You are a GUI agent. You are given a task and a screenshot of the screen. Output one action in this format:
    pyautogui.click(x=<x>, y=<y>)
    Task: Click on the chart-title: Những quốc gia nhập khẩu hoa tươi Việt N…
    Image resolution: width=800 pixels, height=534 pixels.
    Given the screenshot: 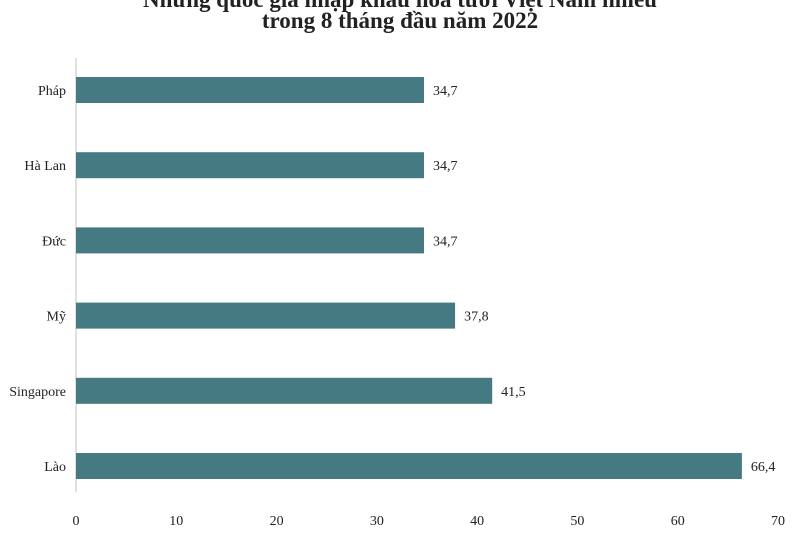 What is the action you would take?
    pyautogui.click(x=400, y=6)
    